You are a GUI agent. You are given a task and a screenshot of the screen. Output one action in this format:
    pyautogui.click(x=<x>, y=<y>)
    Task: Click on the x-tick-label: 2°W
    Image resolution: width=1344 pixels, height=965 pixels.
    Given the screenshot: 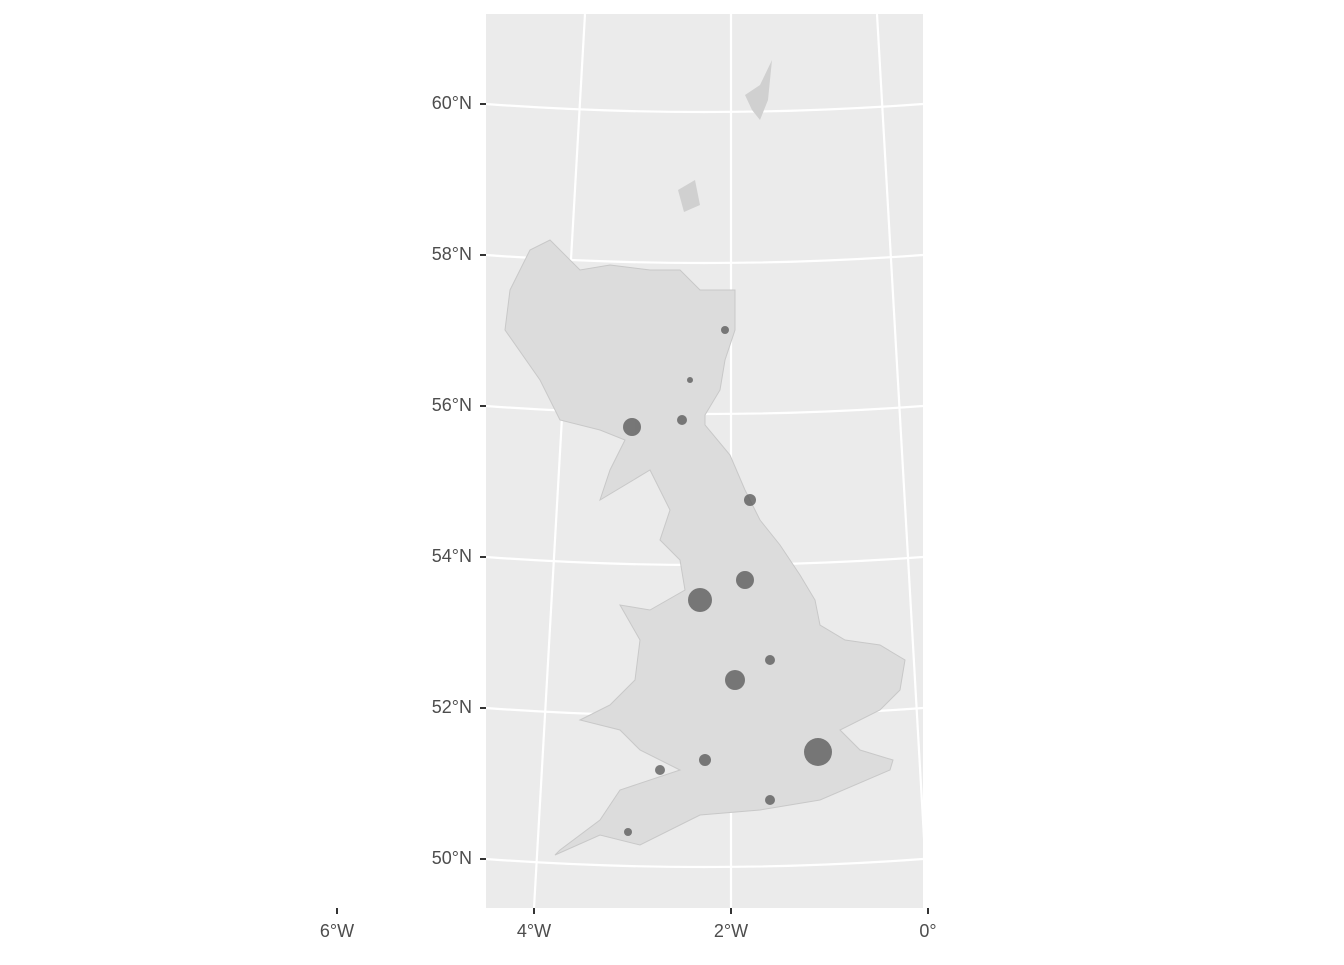 What is the action you would take?
    pyautogui.click(x=731, y=931)
    